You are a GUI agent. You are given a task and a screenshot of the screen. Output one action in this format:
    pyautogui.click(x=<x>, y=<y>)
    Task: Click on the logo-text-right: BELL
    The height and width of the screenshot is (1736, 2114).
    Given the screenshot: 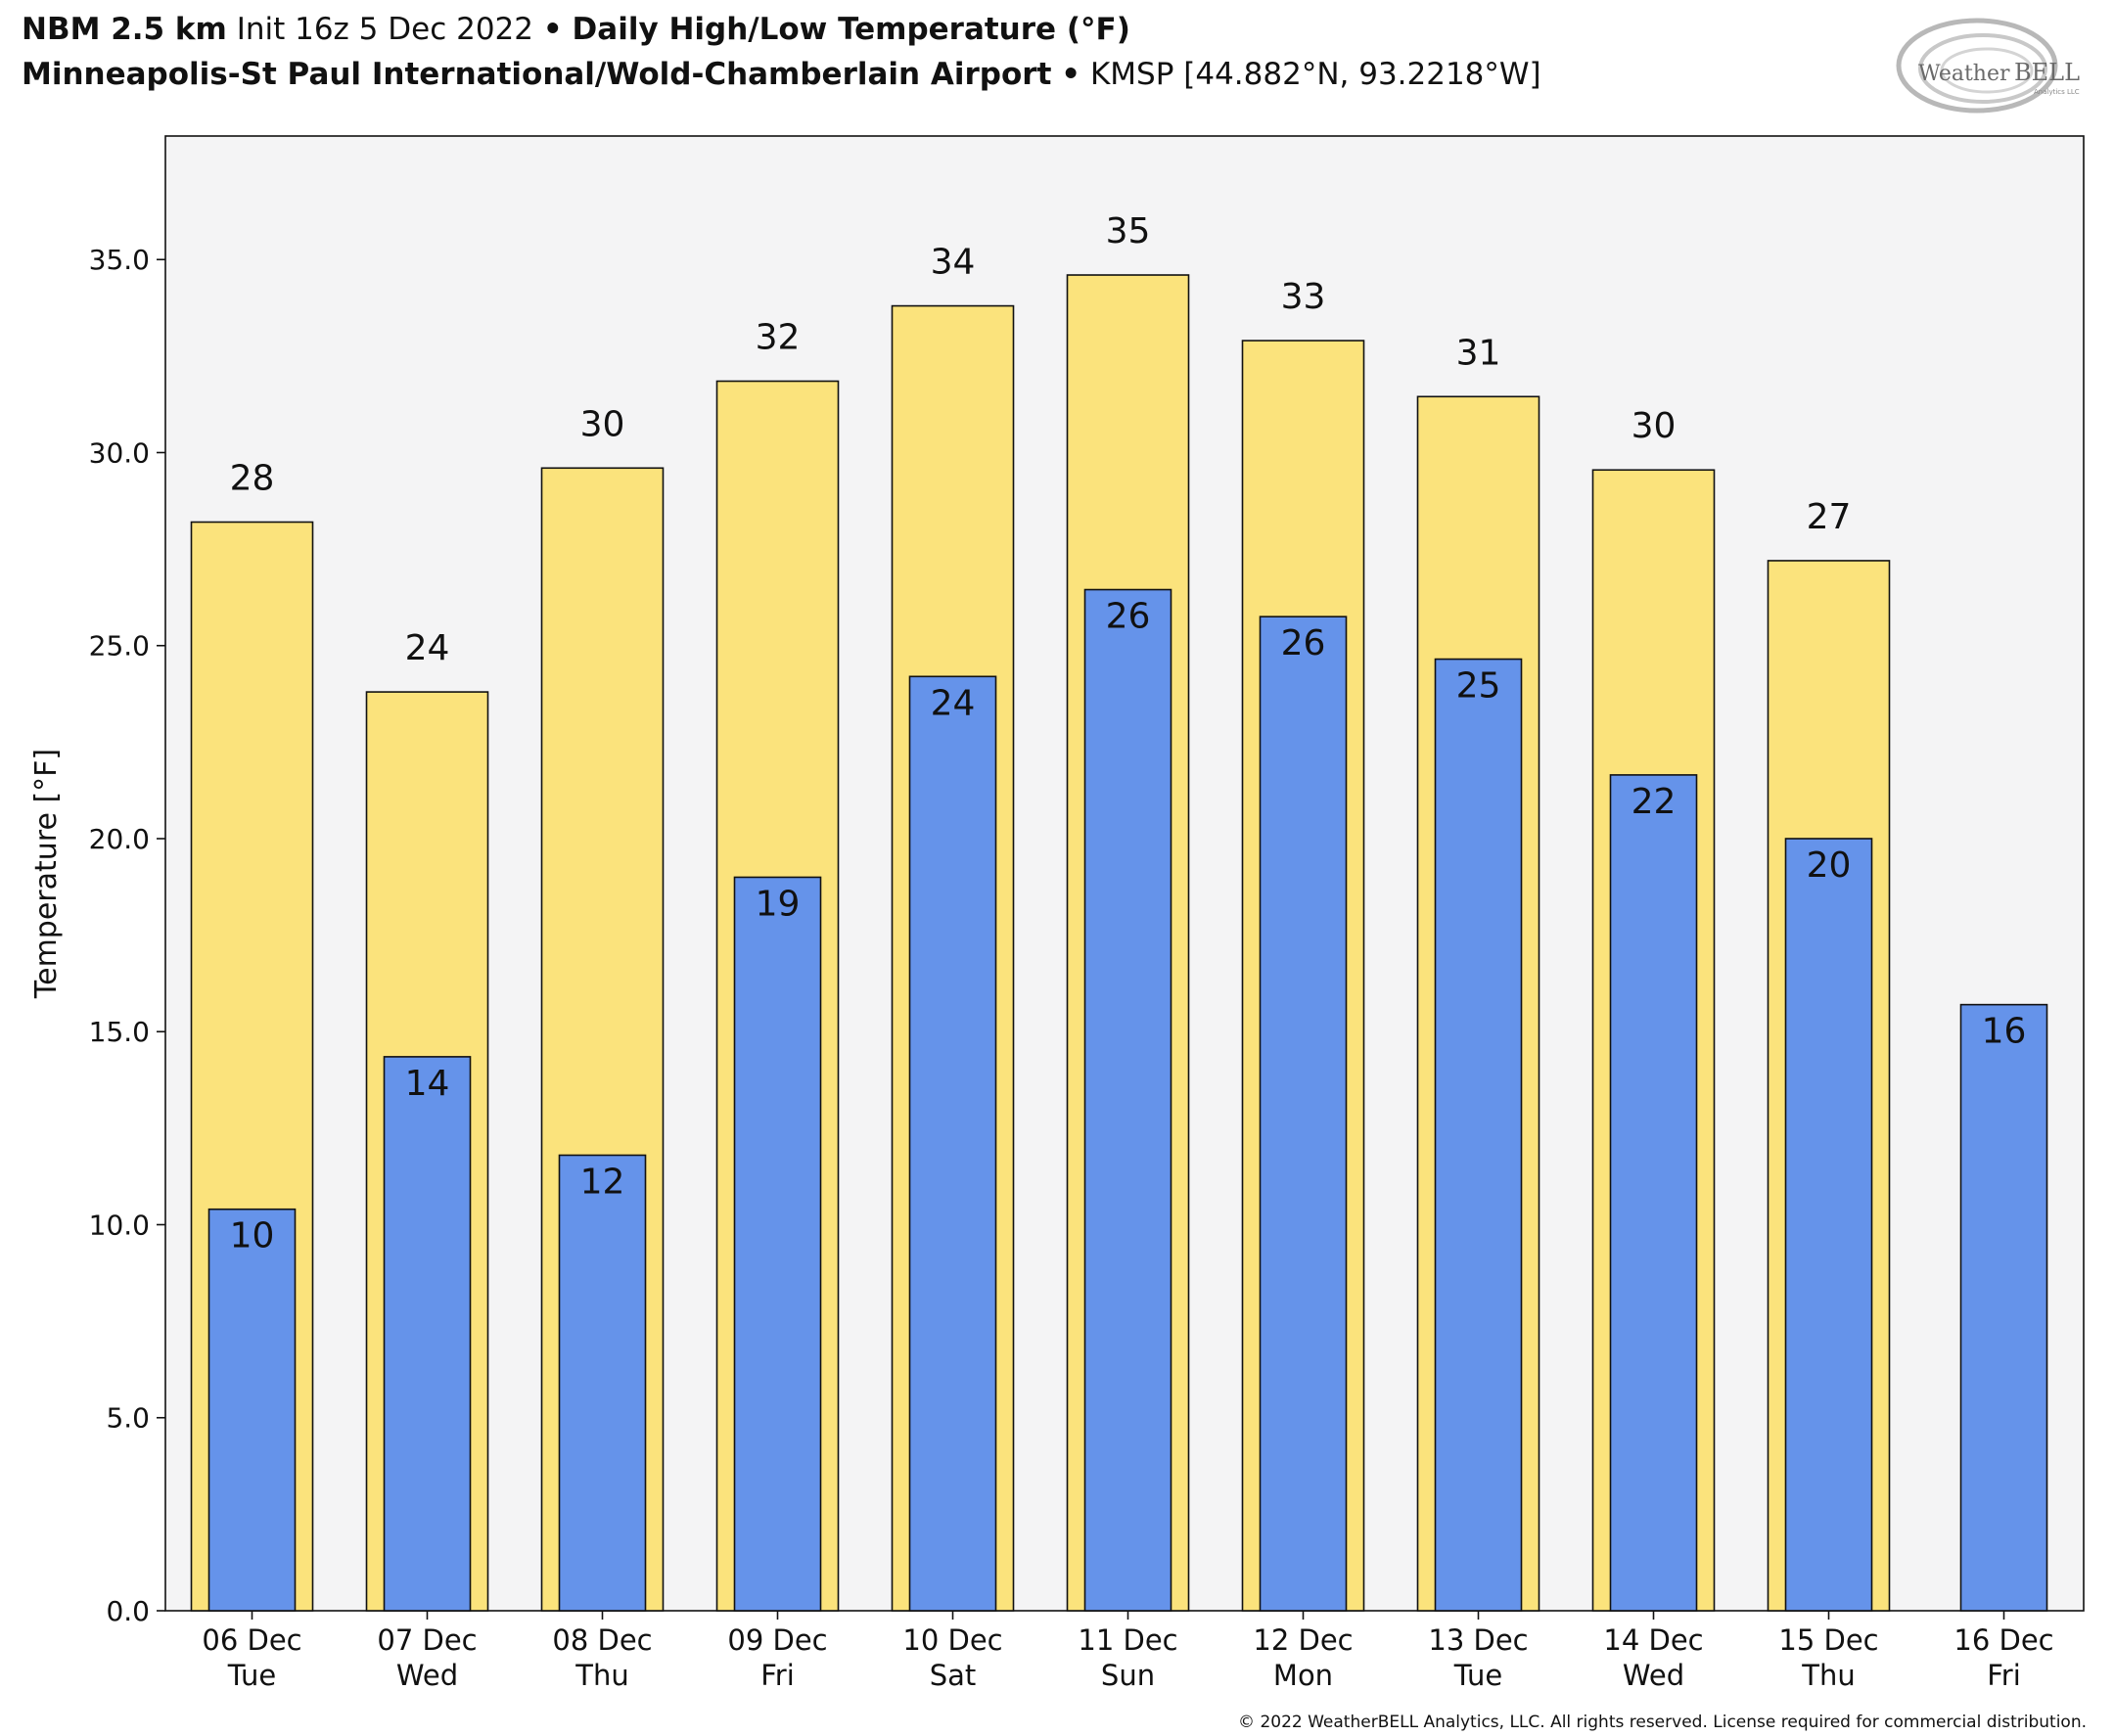 What is the action you would take?
    pyautogui.click(x=2047, y=73)
    